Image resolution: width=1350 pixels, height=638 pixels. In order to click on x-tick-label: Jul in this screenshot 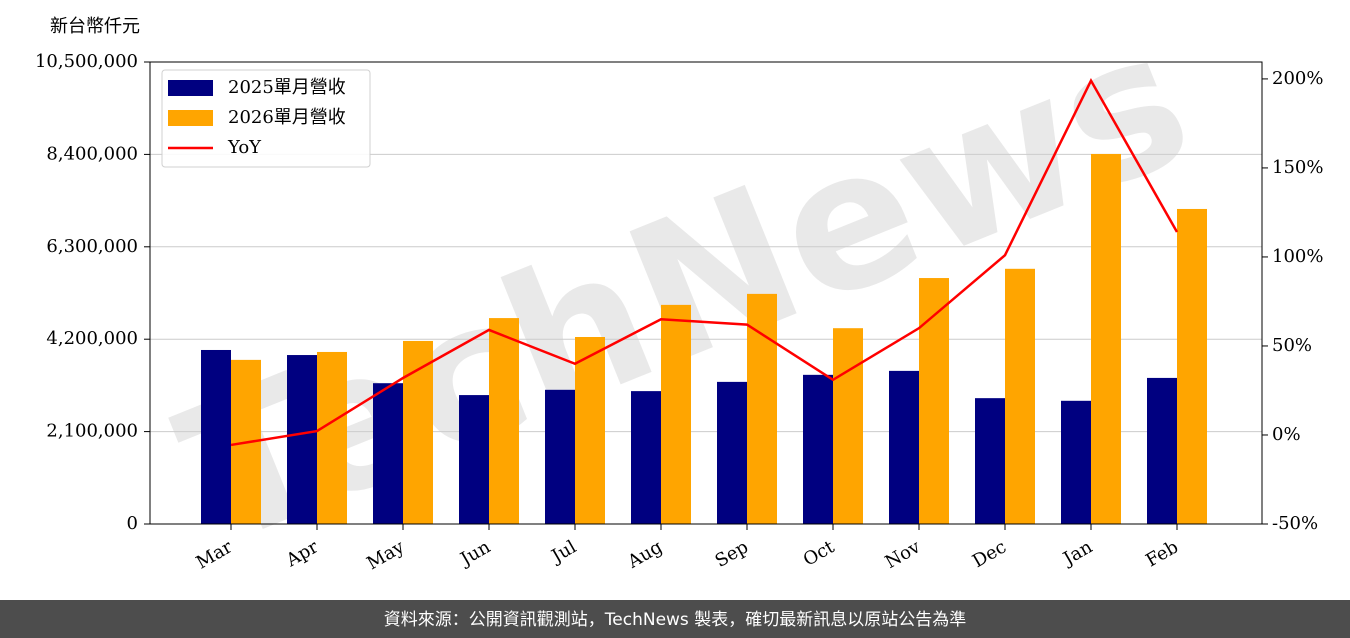, I will do `click(563, 552)`.